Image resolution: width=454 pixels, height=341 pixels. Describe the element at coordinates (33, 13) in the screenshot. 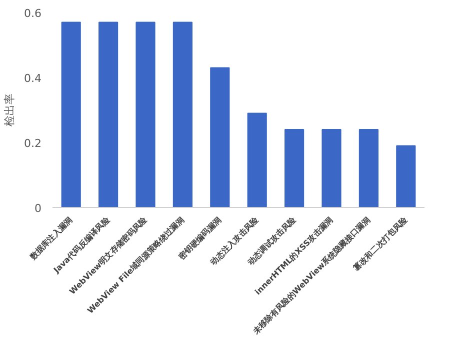

I see `y-tick-label: 0.6` at that location.